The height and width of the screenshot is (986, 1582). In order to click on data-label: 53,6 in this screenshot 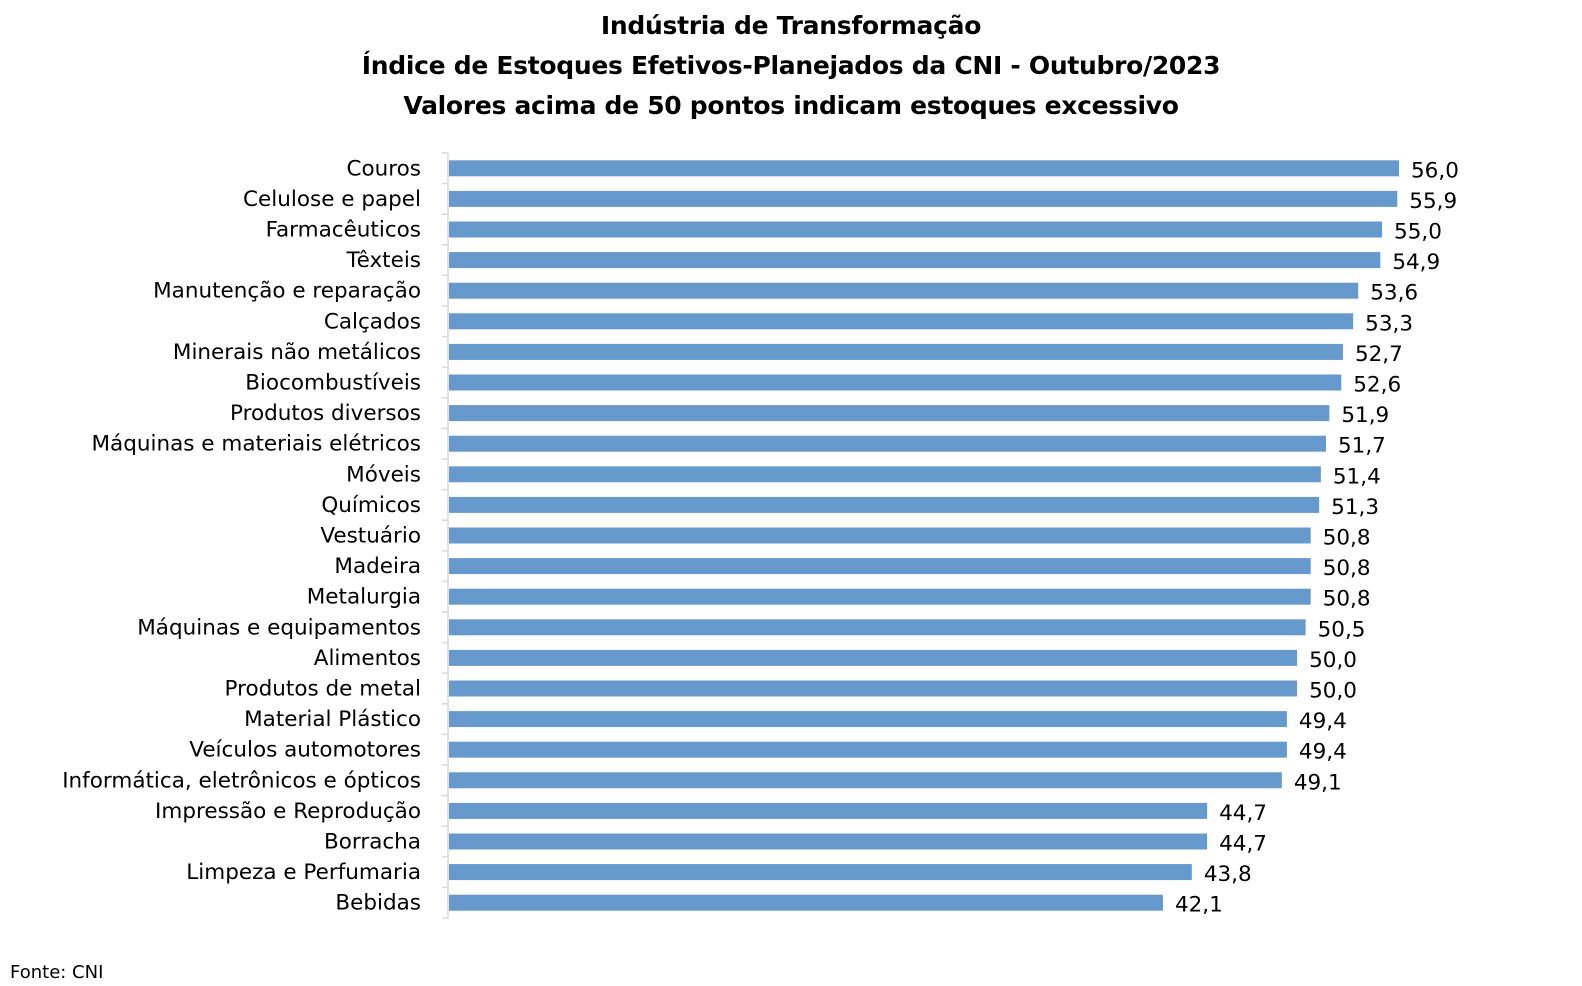, I will do `click(1394, 293)`.